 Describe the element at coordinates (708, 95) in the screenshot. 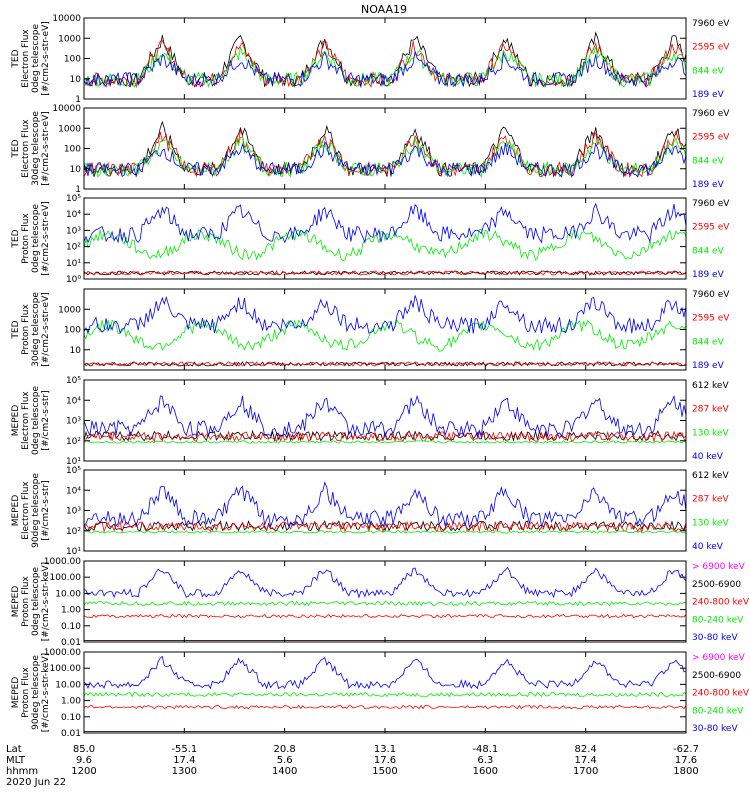

I see `panel-1-legend-4: 189 eV` at that location.